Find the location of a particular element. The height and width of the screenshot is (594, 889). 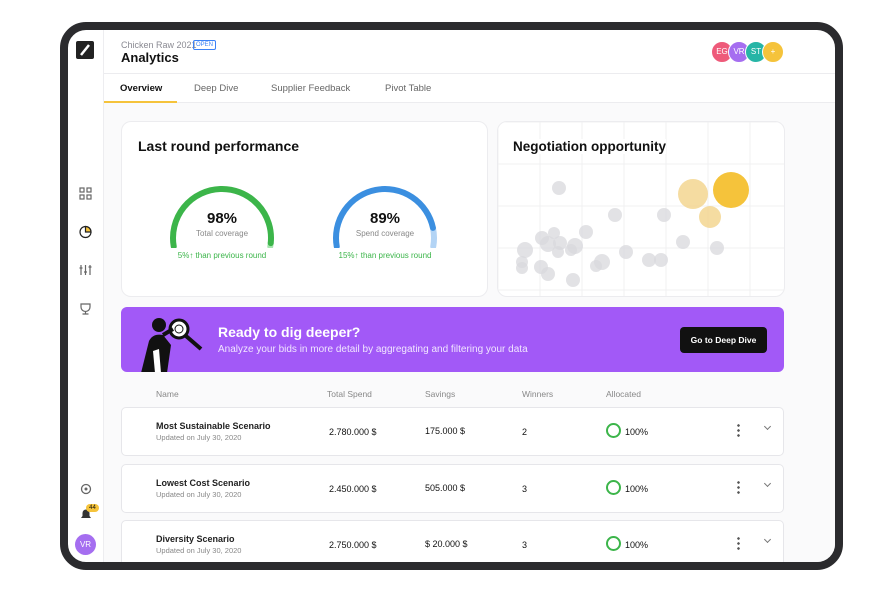

tabs-divider is located at coordinates (469, 102).